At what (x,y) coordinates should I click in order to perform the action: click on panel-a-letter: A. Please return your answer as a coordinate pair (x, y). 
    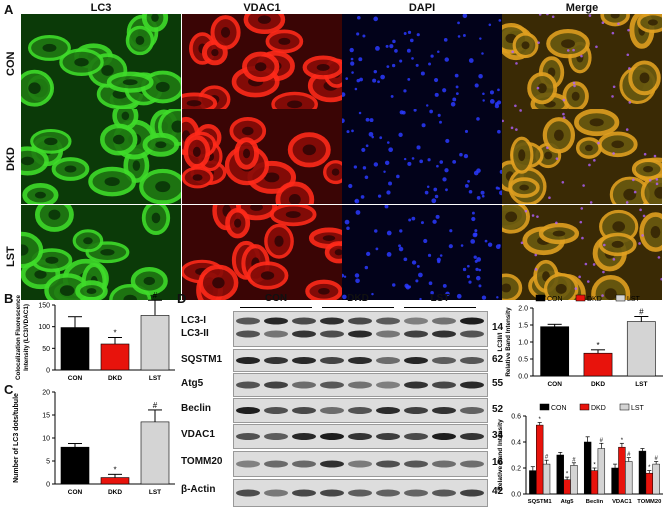
    Looking at the image, I should click on (9, 9).